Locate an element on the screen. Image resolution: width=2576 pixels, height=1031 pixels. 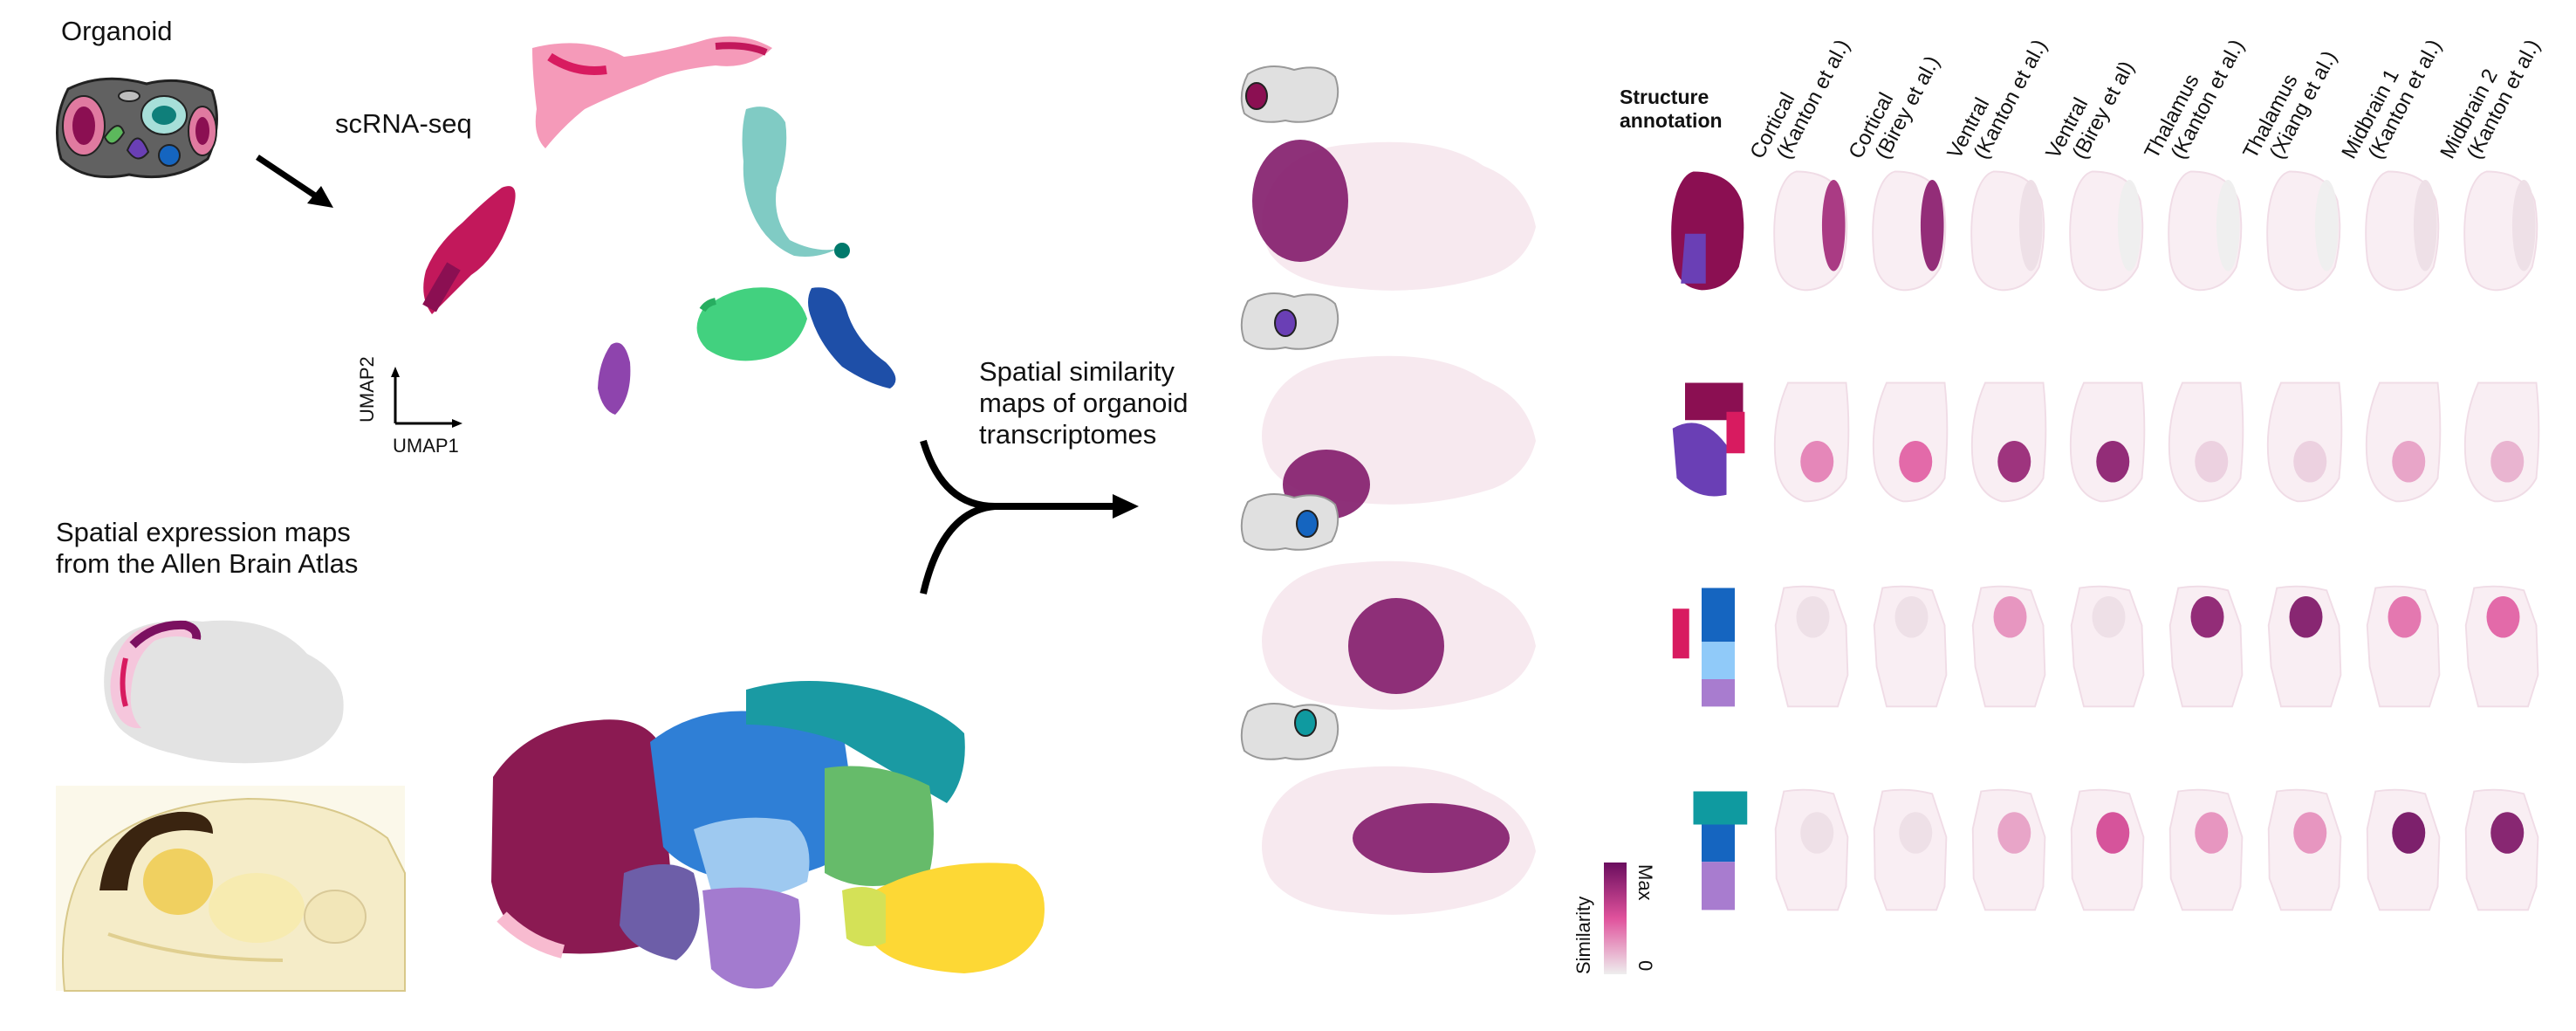
umap-scatter is located at coordinates (659, 225).